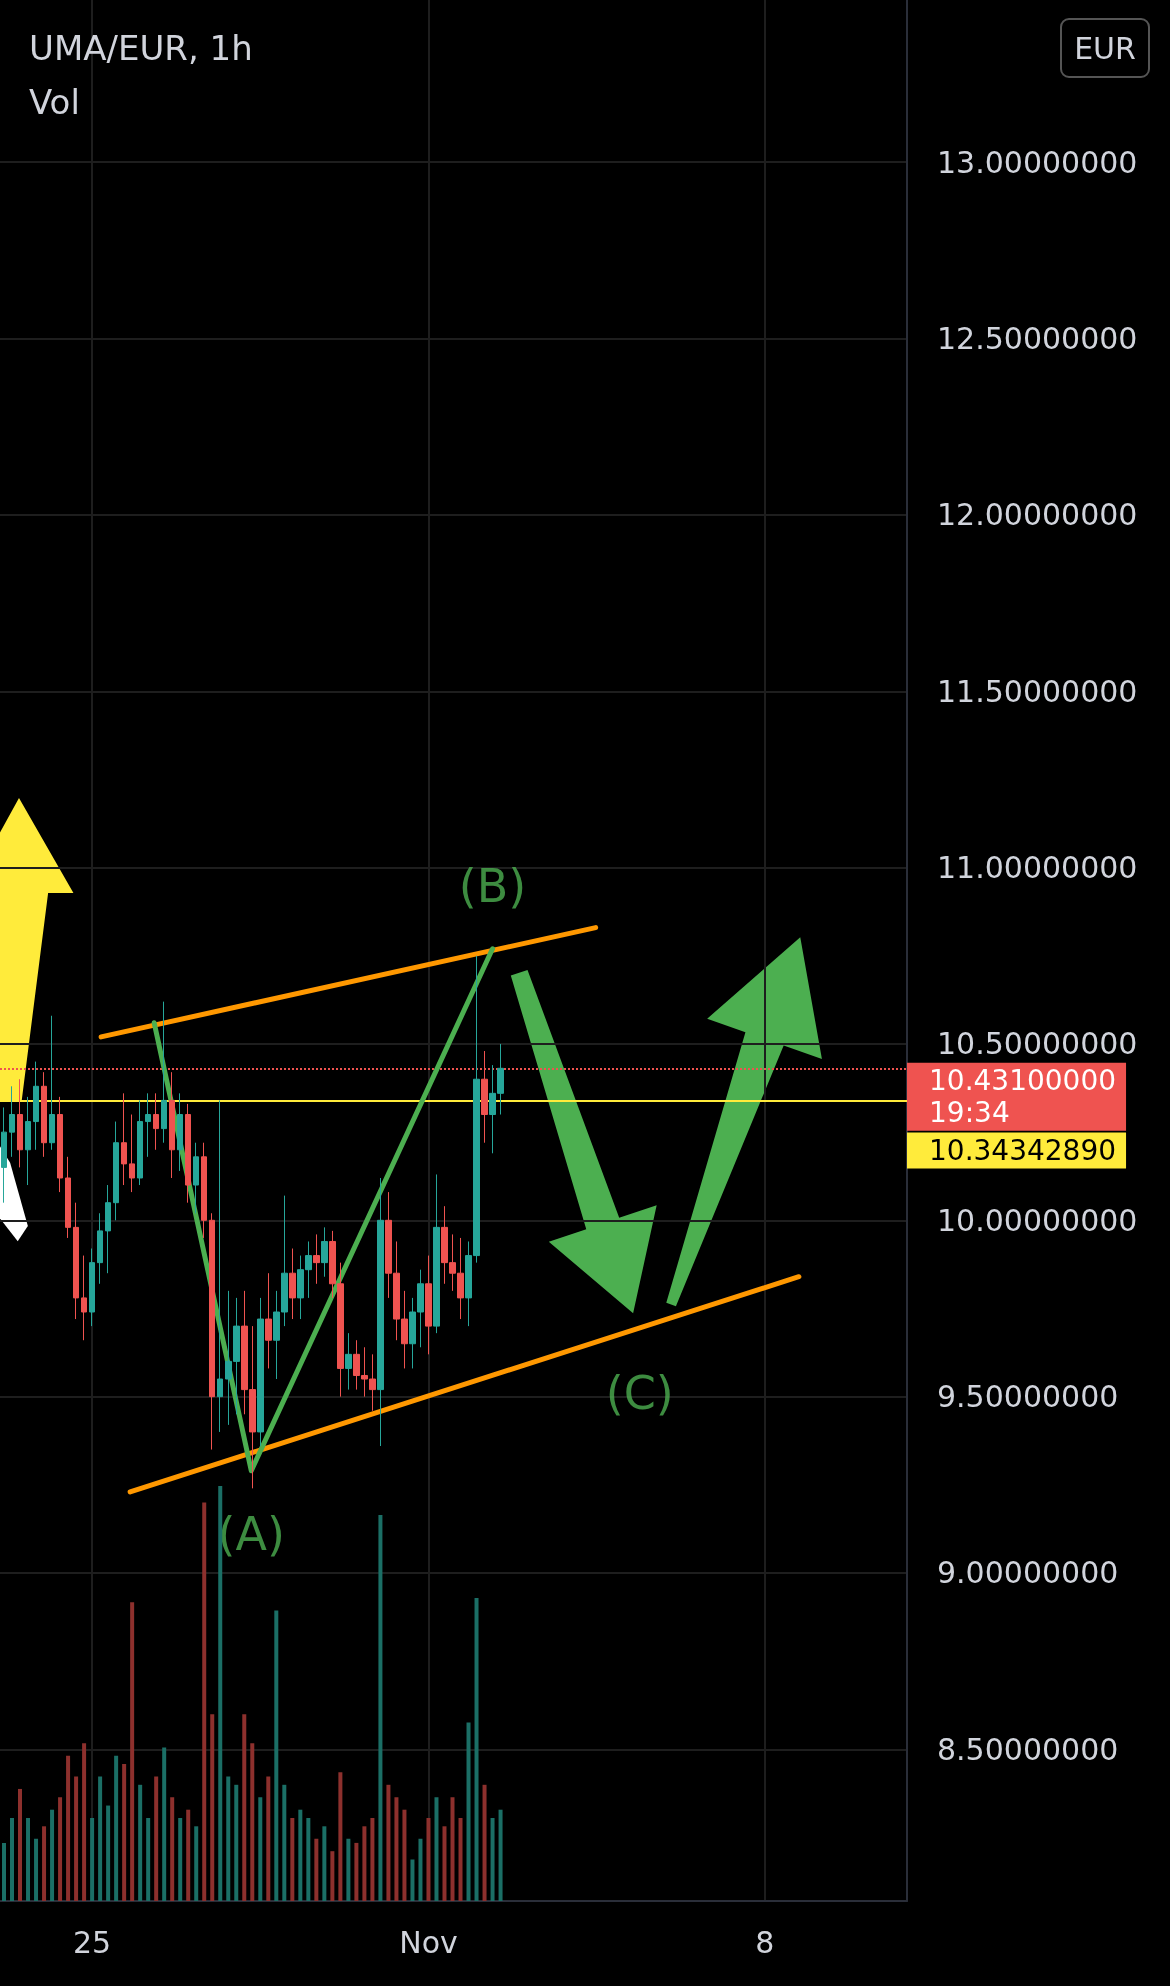 The height and width of the screenshot is (1986, 1170). I want to click on annotation: (A), so click(251, 1533).